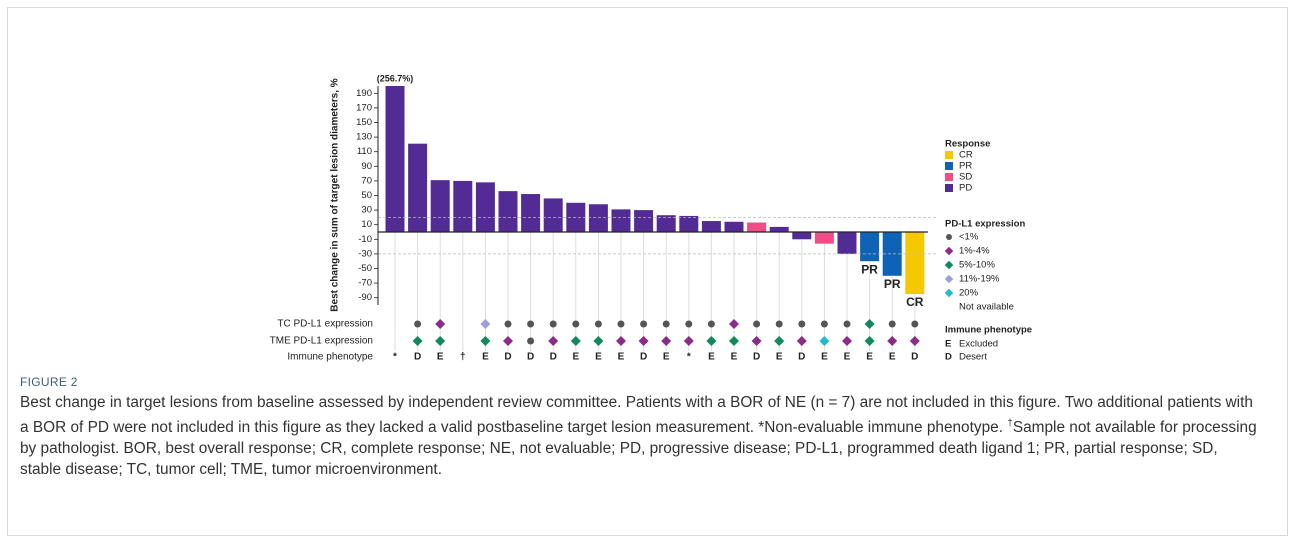  Describe the element at coordinates (365, 283) in the screenshot. I see `y-tick-label: -70` at that location.